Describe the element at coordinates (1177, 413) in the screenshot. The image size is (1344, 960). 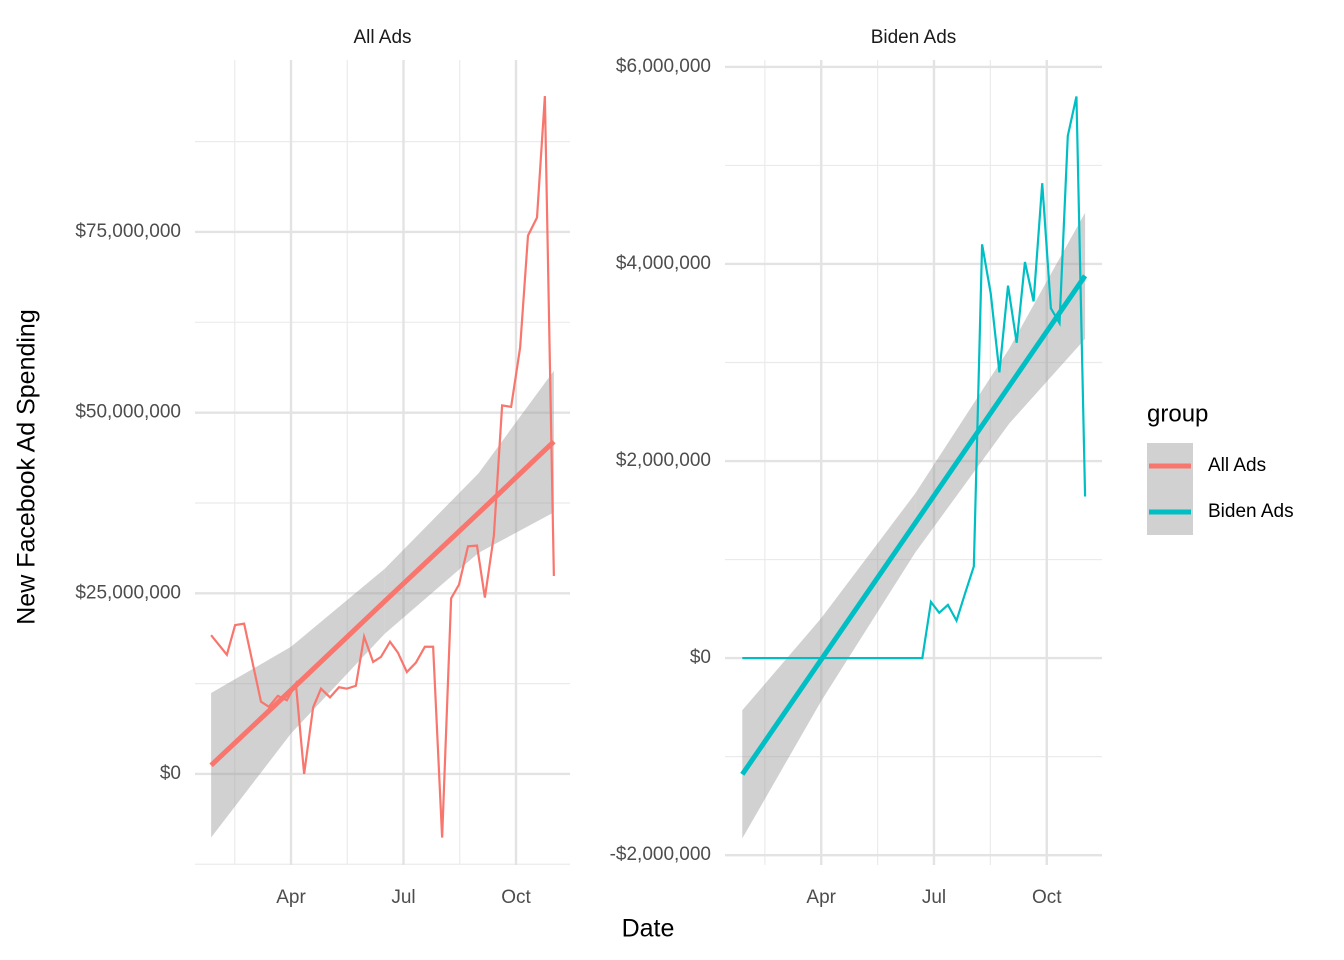
I see `legend-title: group` at that location.